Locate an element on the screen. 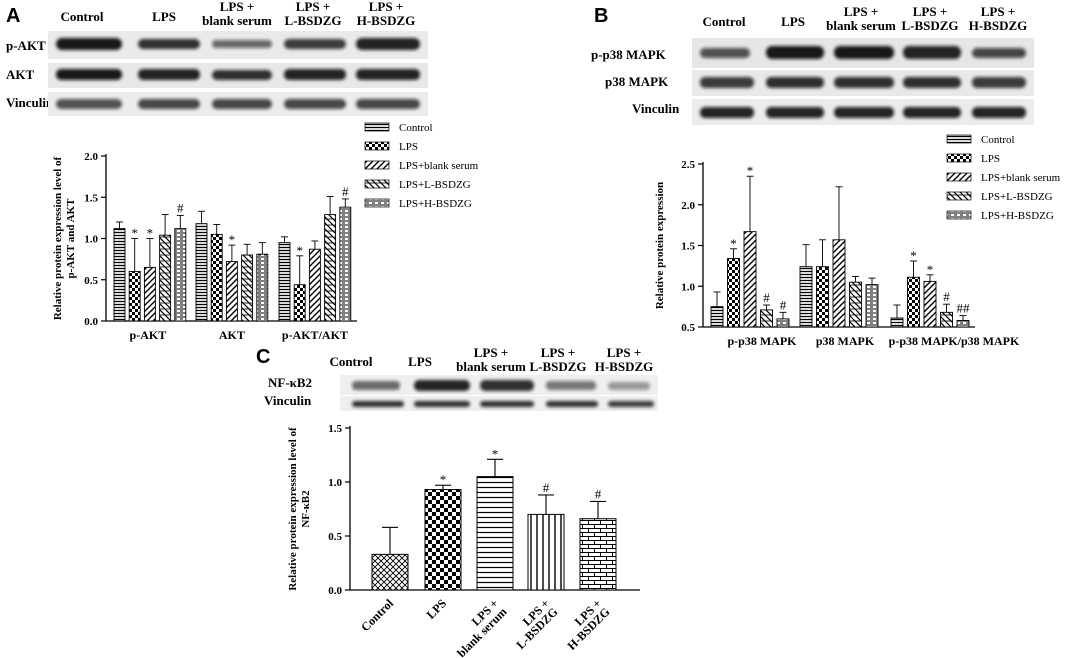  category-label-lps-h-bsdzg: LPS +H-BSDZG is located at coordinates (584, 624).